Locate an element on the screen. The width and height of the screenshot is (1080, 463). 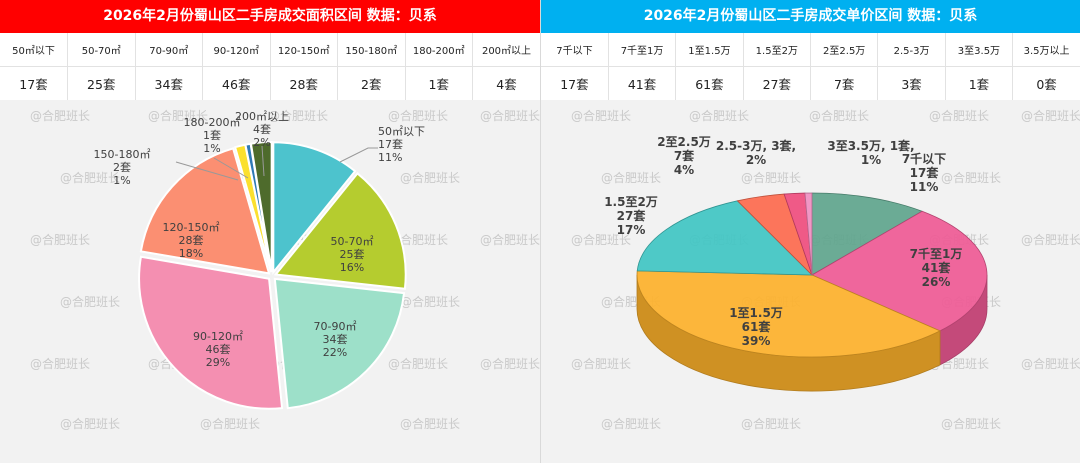
area-value-cell-5: 2套 is located at coordinates (371, 83).